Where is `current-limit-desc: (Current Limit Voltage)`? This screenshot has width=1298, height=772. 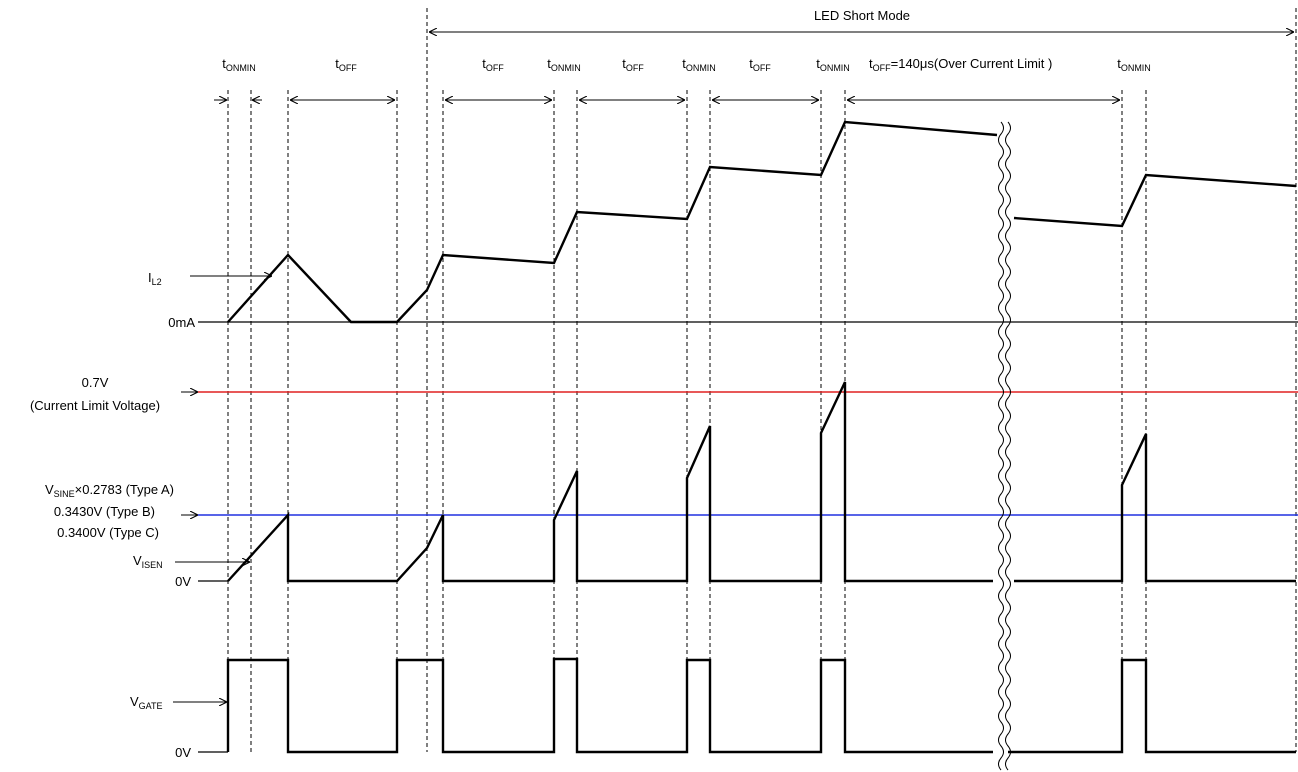
current-limit-desc: (Current Limit Voltage) is located at coordinates (95, 405).